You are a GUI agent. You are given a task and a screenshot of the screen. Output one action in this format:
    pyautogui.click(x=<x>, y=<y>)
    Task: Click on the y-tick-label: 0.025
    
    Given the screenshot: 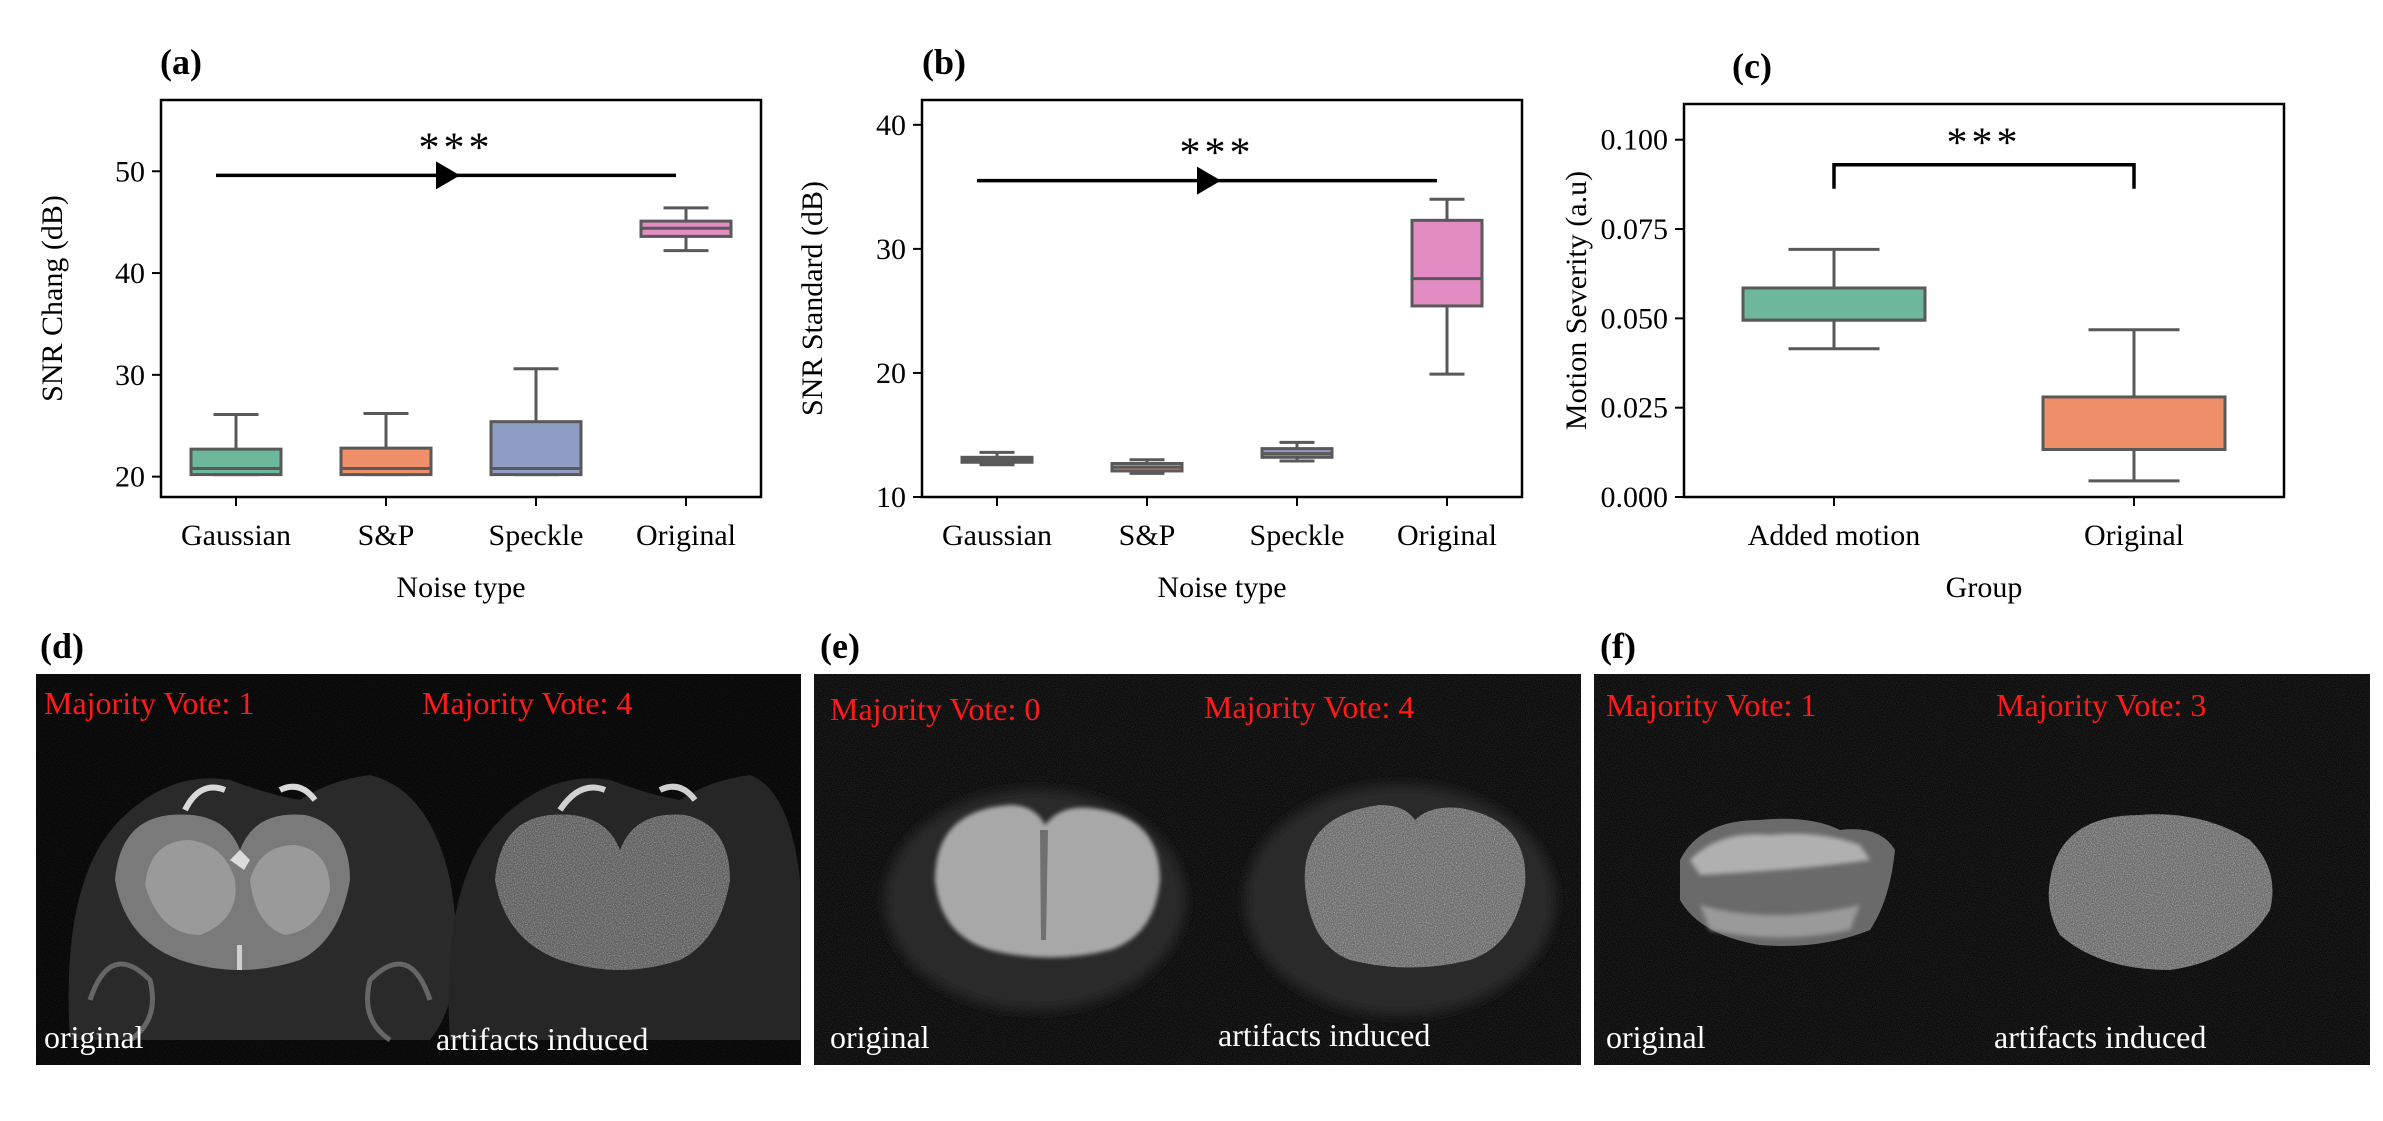 What is the action you would take?
    pyautogui.click(x=1635, y=408)
    